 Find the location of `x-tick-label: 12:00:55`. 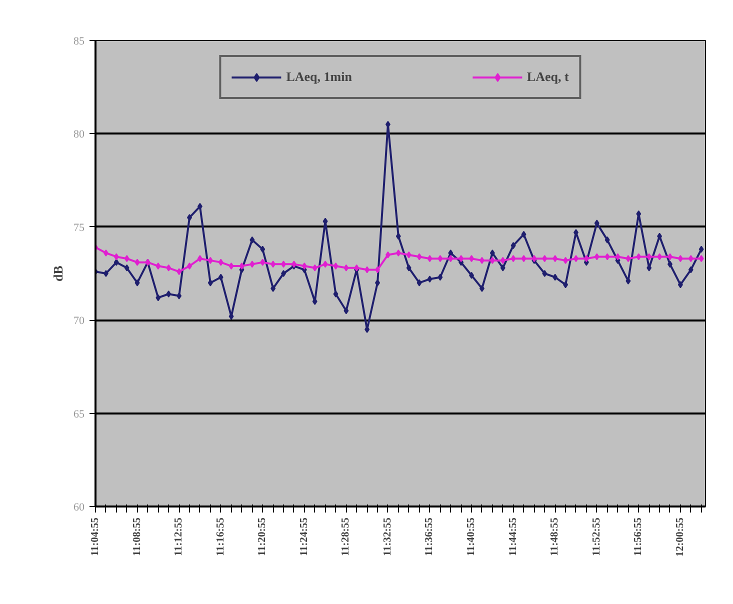

x-tick-label: 12:00:55 is located at coordinates (680, 537).